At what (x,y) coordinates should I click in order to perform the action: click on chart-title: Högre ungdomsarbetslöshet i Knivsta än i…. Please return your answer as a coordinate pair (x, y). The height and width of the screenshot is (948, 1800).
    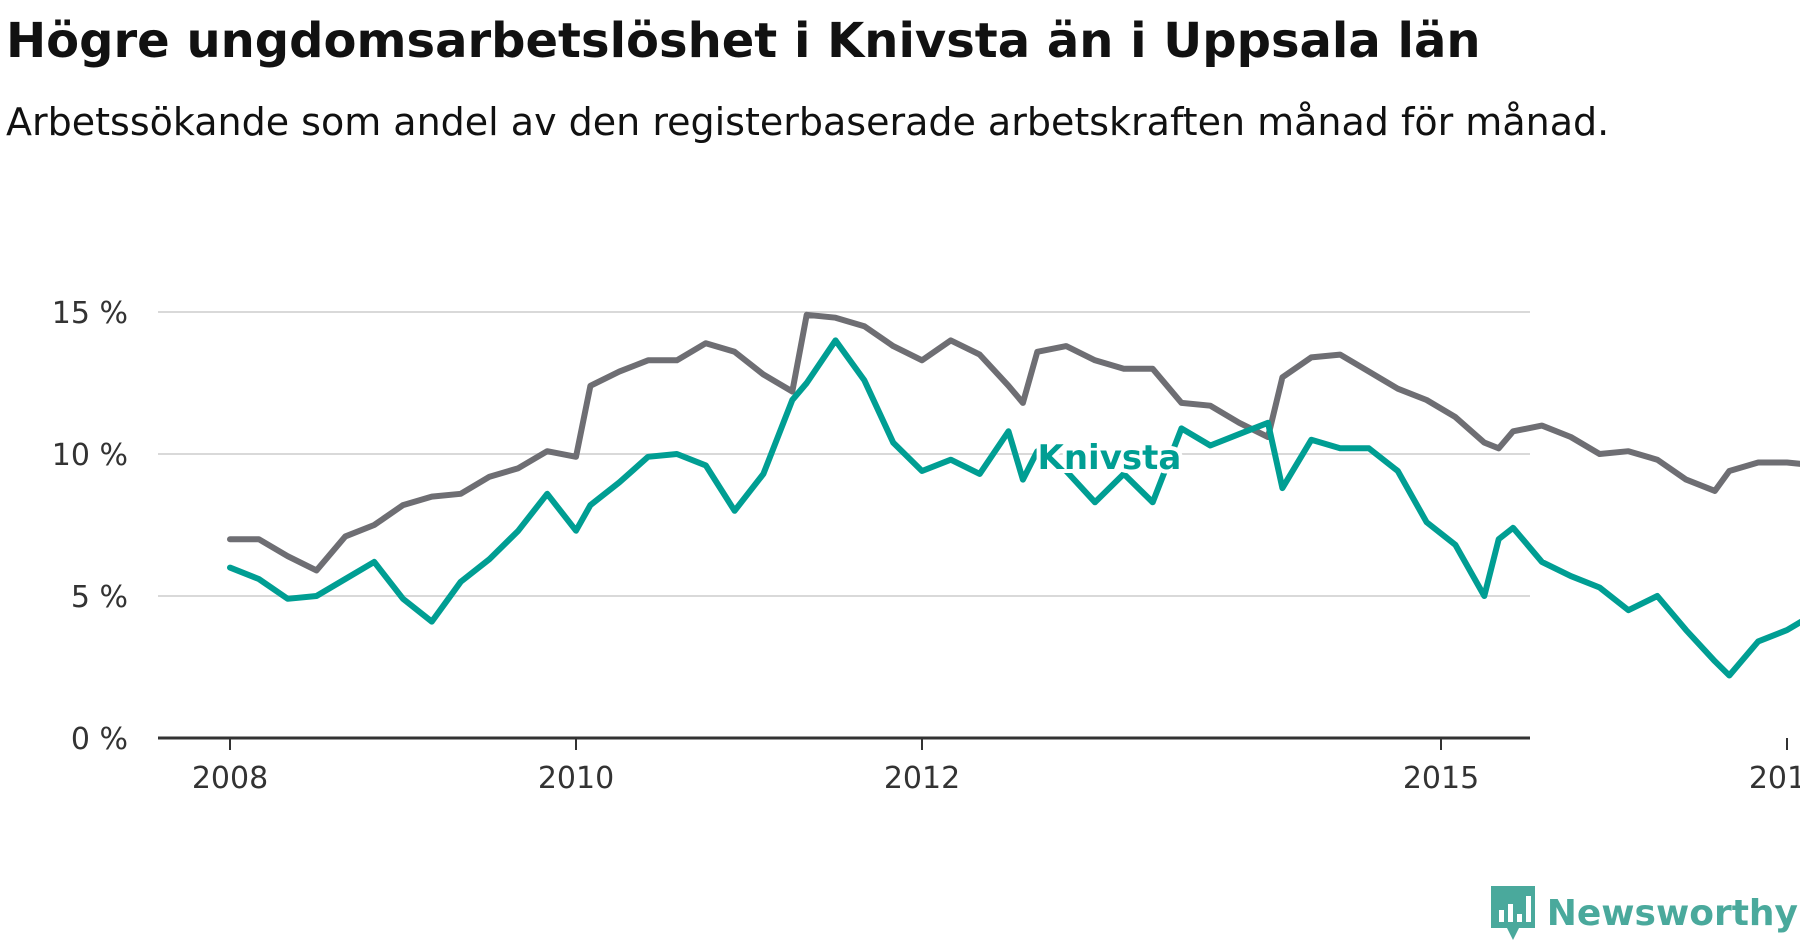
    Looking at the image, I should click on (743, 41).